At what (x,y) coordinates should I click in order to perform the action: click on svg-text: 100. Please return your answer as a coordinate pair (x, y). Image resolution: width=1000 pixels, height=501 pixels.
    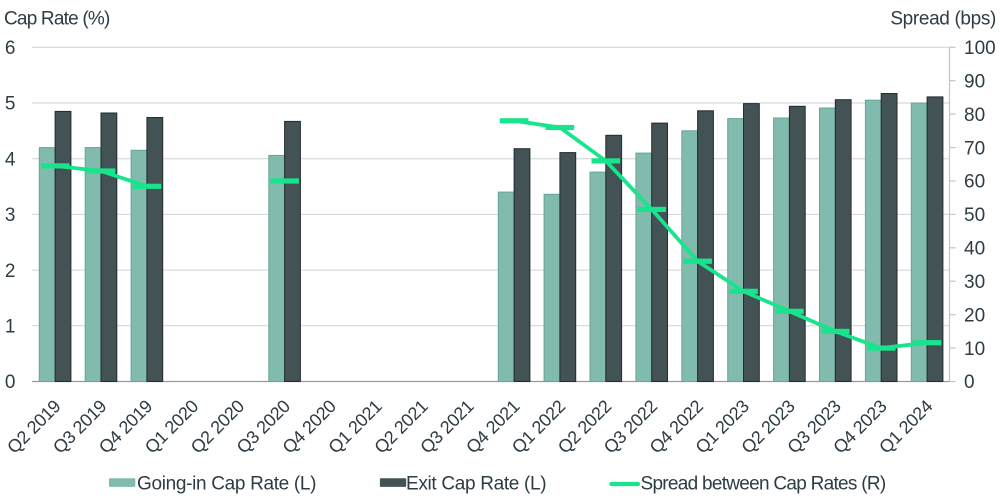
    Looking at the image, I should click on (980, 48).